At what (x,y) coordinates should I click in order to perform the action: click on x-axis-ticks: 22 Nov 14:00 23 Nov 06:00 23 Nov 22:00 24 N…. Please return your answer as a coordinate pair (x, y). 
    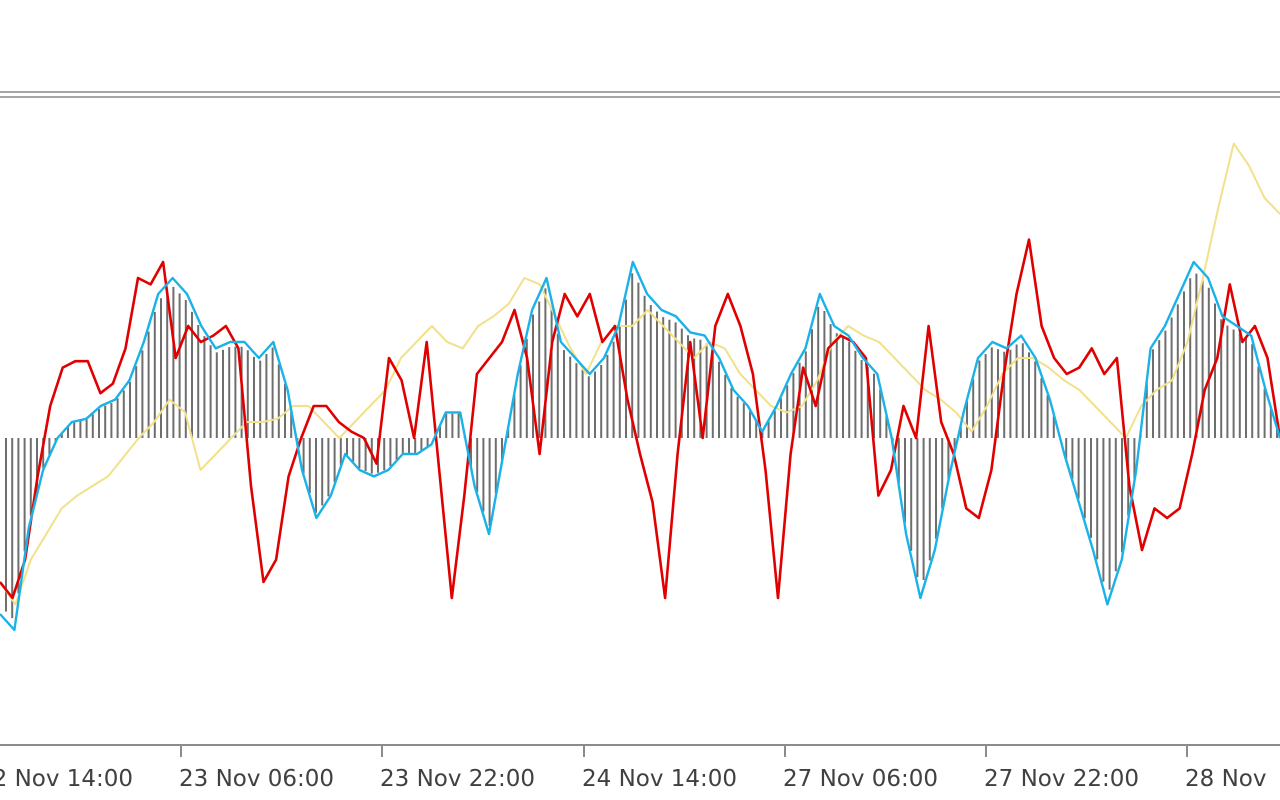
    Looking at the image, I should click on (633, 768).